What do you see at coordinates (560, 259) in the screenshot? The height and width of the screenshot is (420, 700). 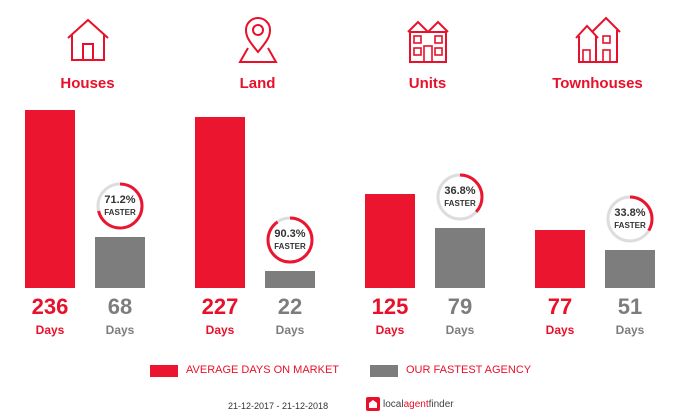 I see `bar-average-townhouses` at bounding box center [560, 259].